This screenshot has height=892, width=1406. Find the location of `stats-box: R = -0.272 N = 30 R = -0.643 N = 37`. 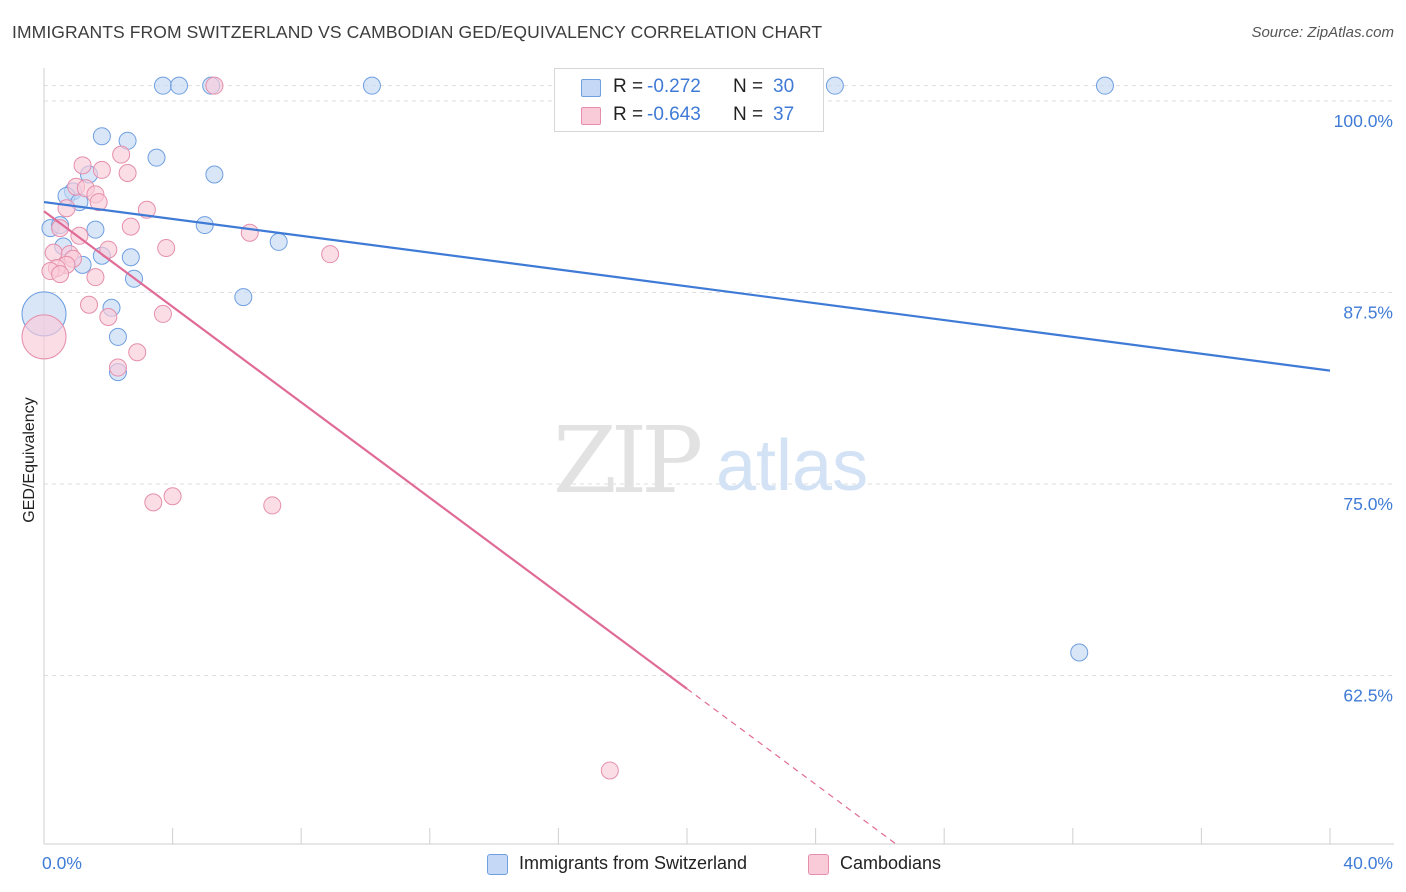

stats-box: R = -0.272 N = 30 R = -0.643 N = 37 is located at coordinates (689, 100).